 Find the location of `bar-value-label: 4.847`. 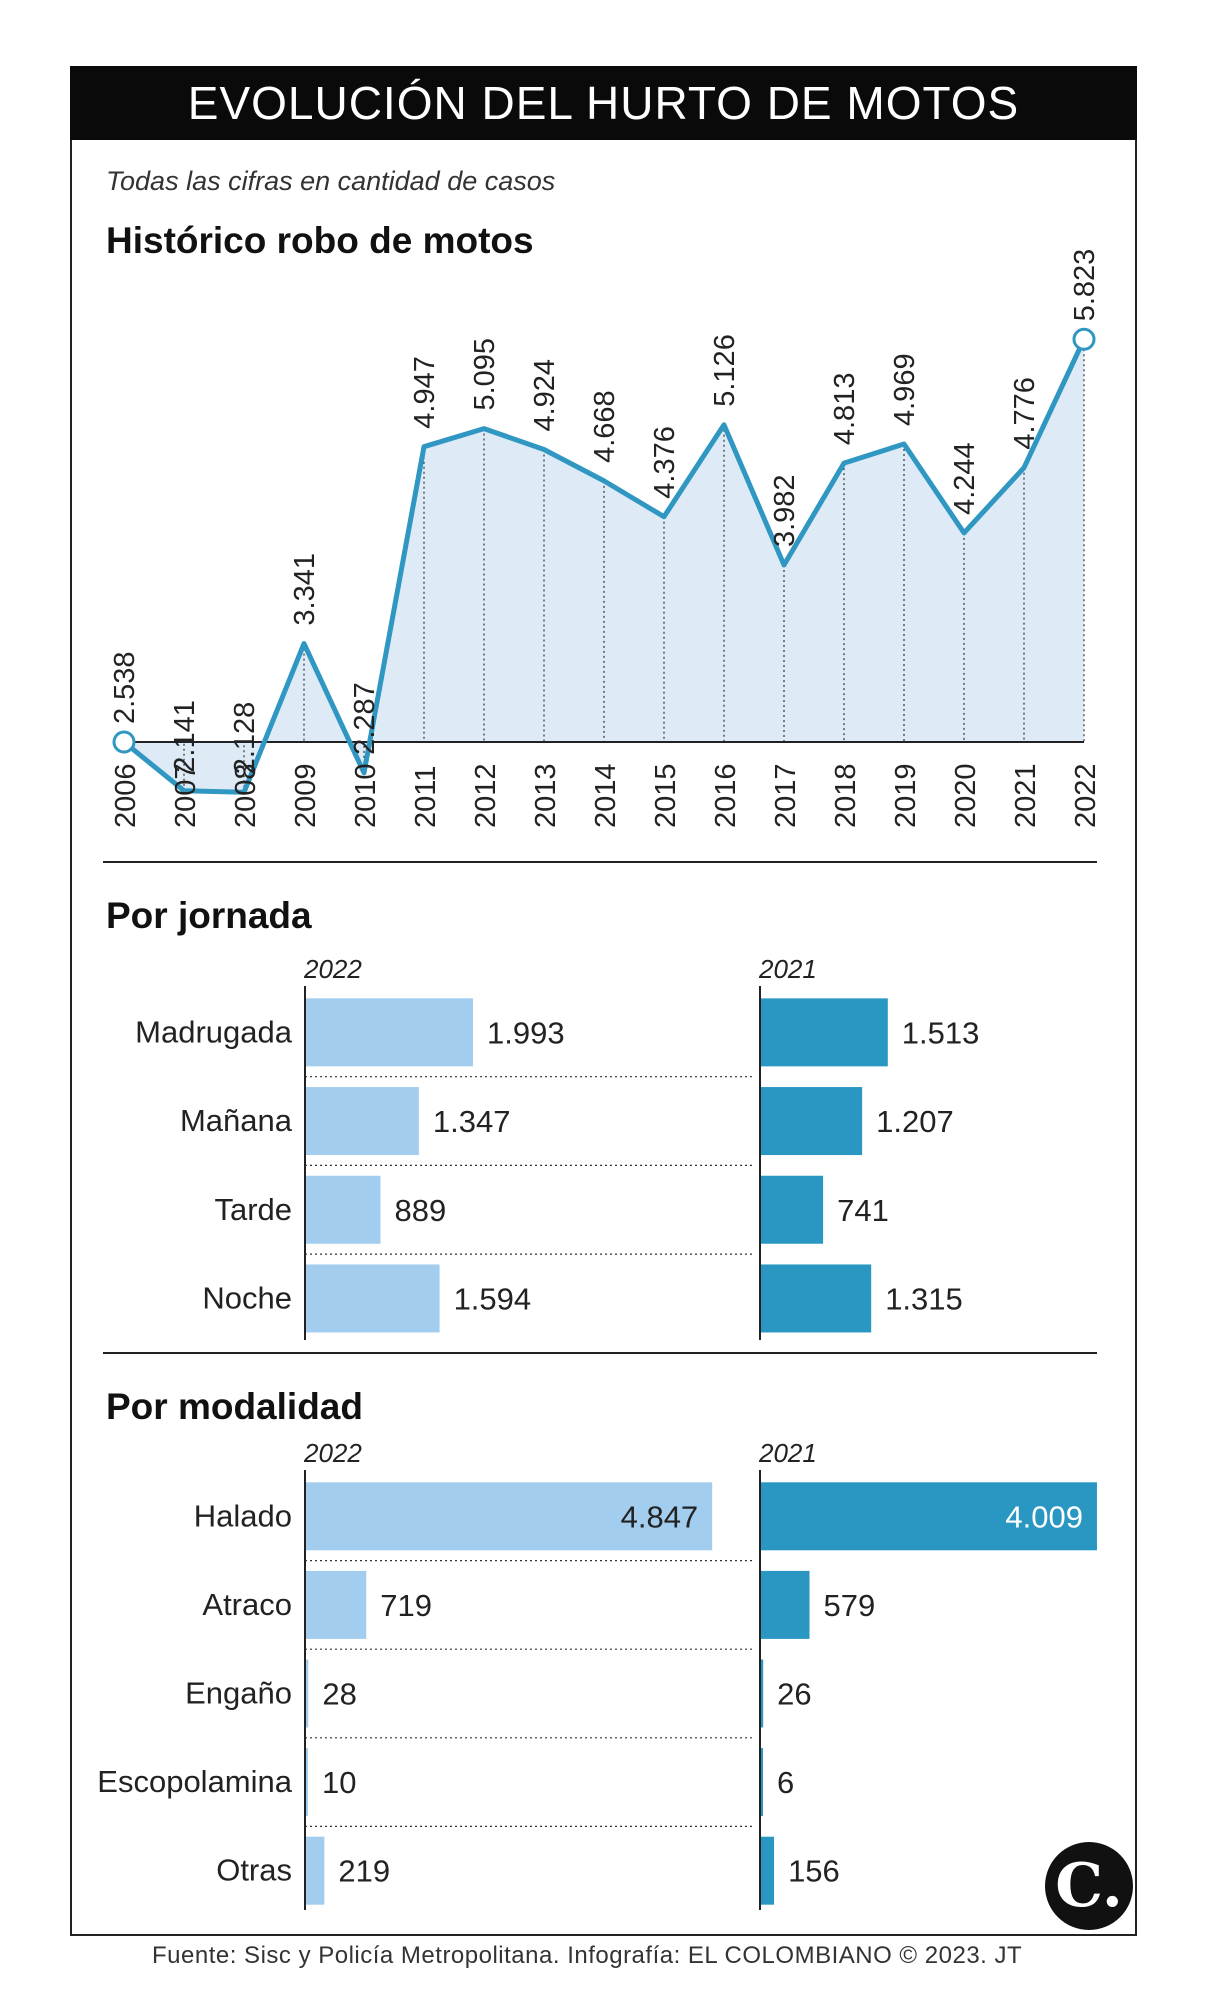

bar-value-label: 4.847 is located at coordinates (660, 1516).